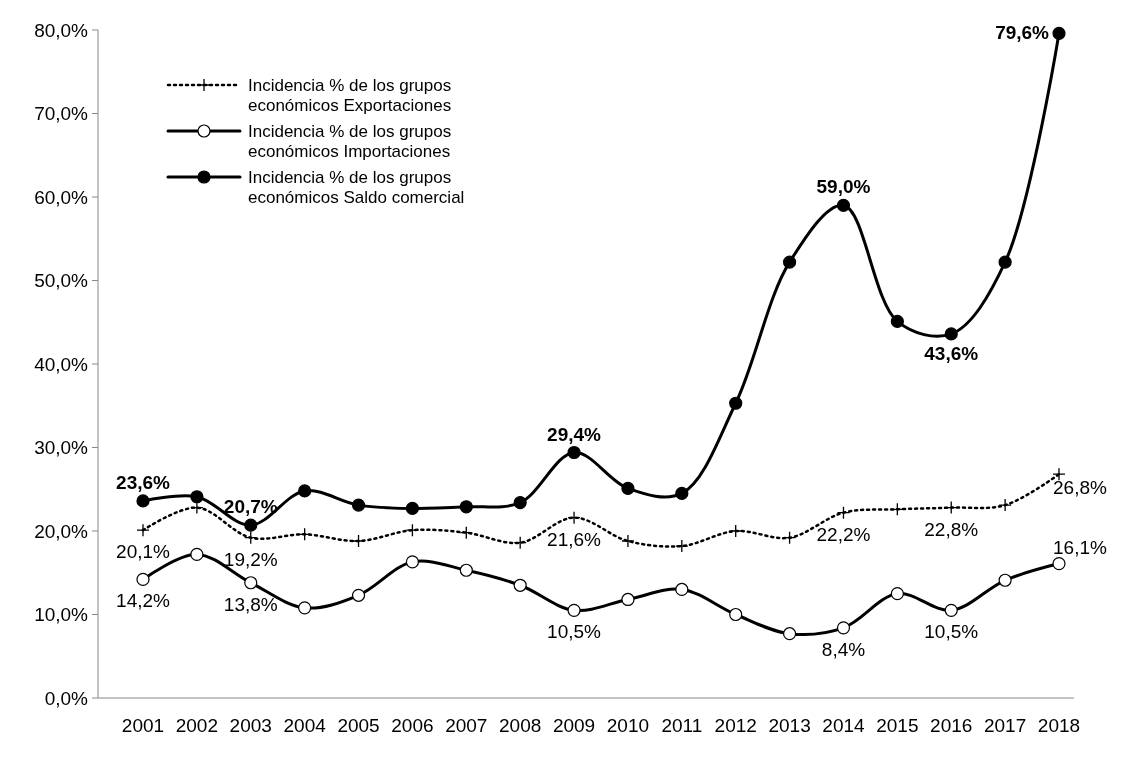 The height and width of the screenshot is (776, 1132). What do you see at coordinates (143, 482) in the screenshot?
I see `data-label: 23,6%` at bounding box center [143, 482].